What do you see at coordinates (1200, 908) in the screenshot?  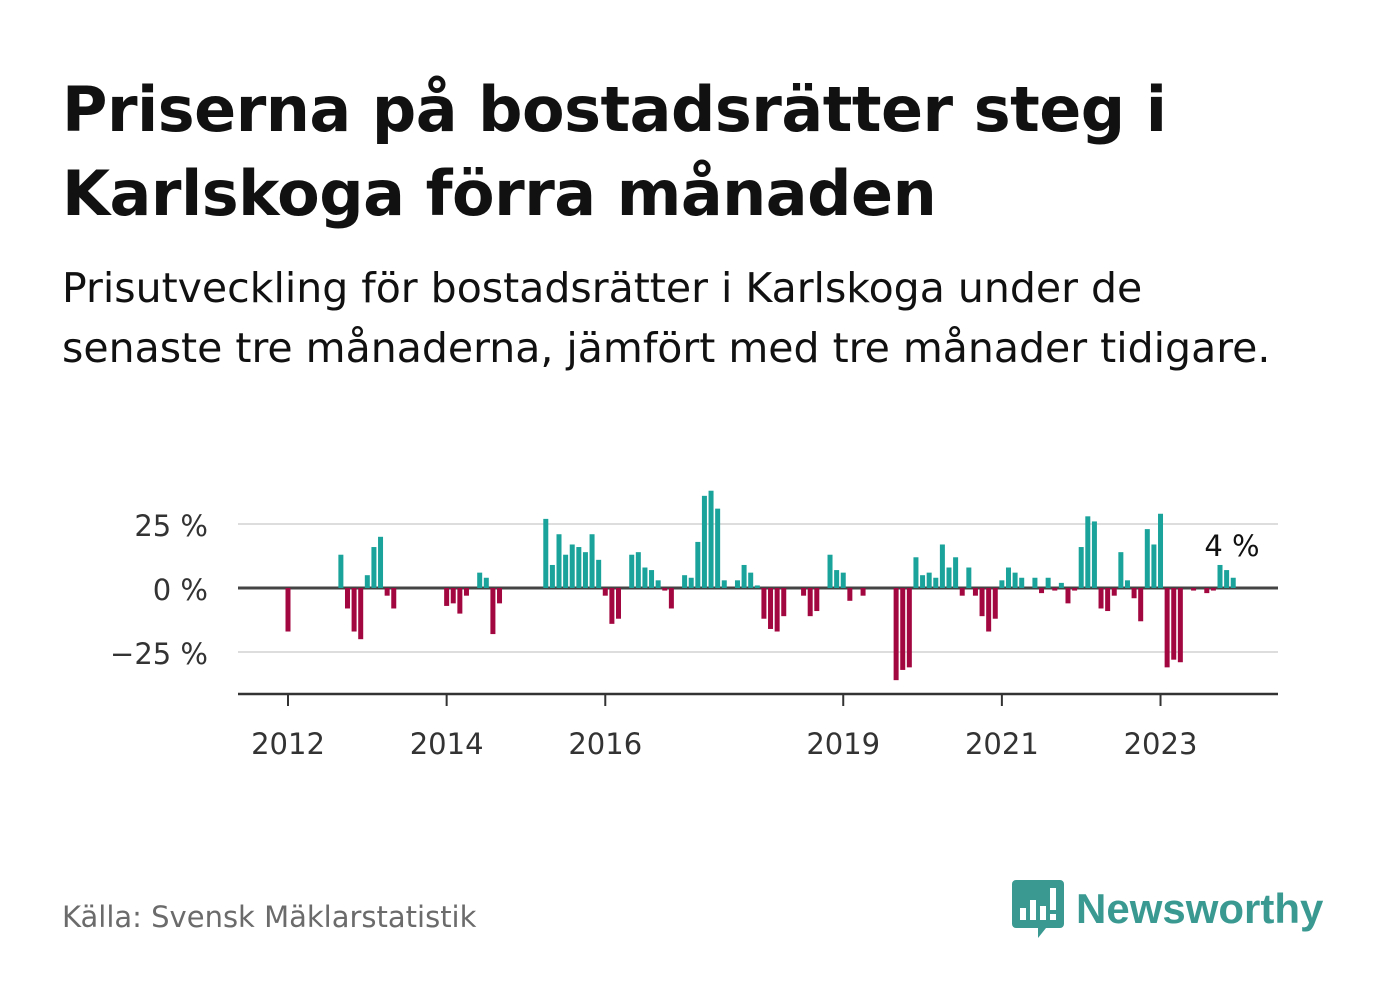 I see `brand-name: Newsworthy` at bounding box center [1200, 908].